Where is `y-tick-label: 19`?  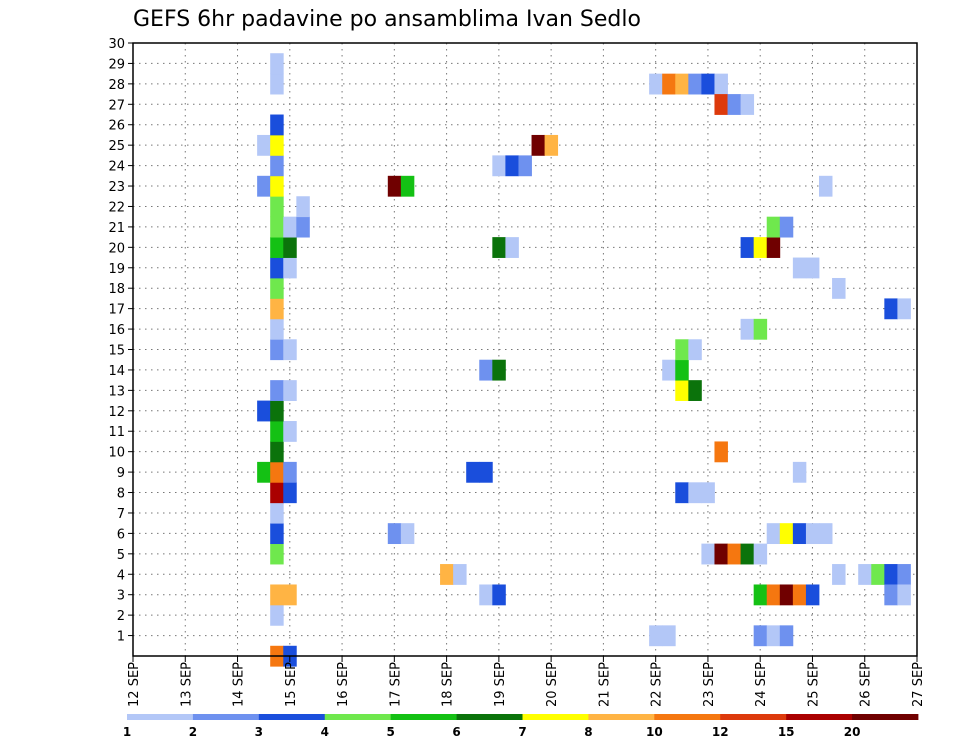
y-tick-label: 19 is located at coordinates (116, 269).